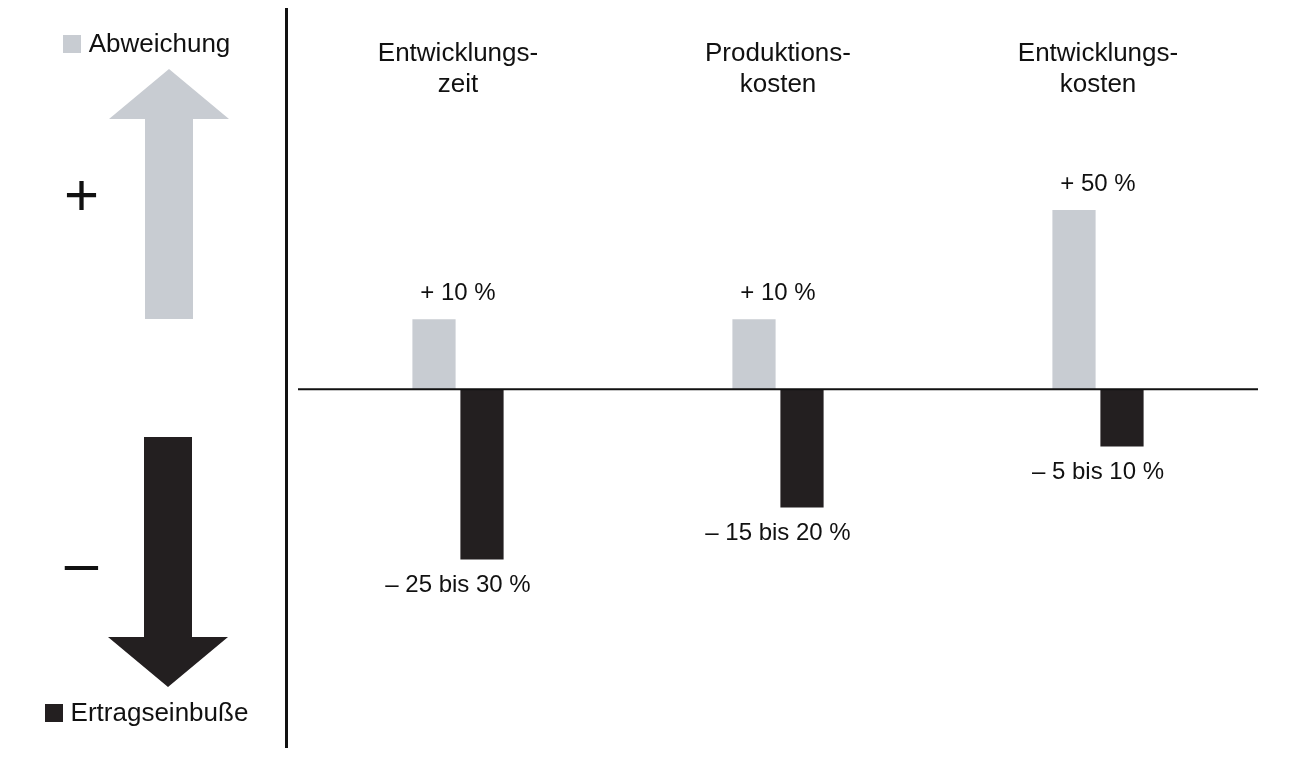 The height and width of the screenshot is (769, 1289). Describe the element at coordinates (778, 67) in the screenshot. I see `x-tick-label: Produktions- kosten` at that location.